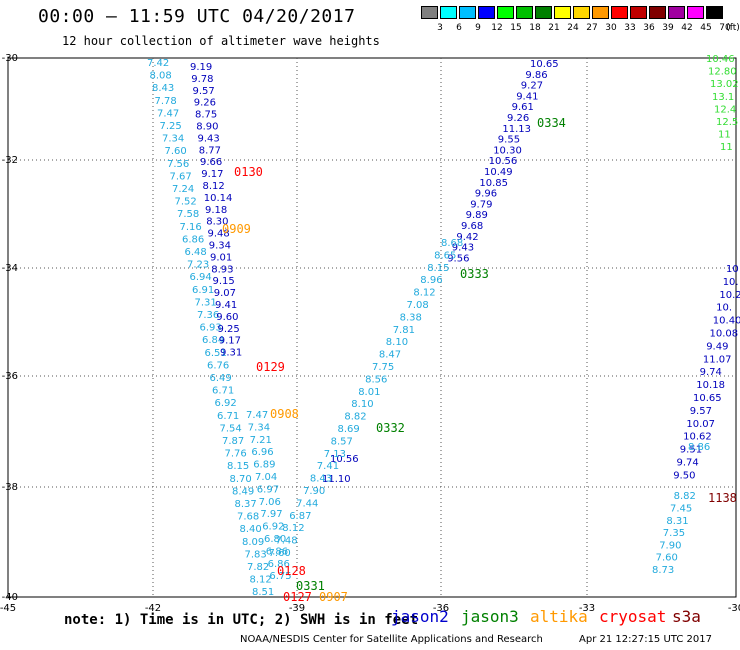 The height and width of the screenshot is (650, 740). What do you see at coordinates (206, 115) in the screenshot?
I see `wave-height-value: 8.75` at bounding box center [206, 115].